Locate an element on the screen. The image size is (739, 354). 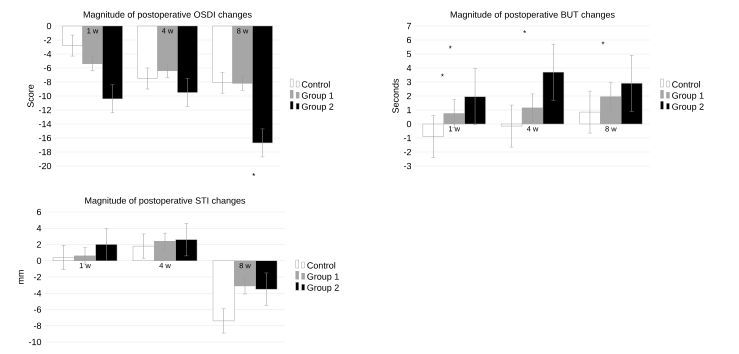
chart-title: Magnitude of postoperative BUT changes is located at coordinates (532, 15).